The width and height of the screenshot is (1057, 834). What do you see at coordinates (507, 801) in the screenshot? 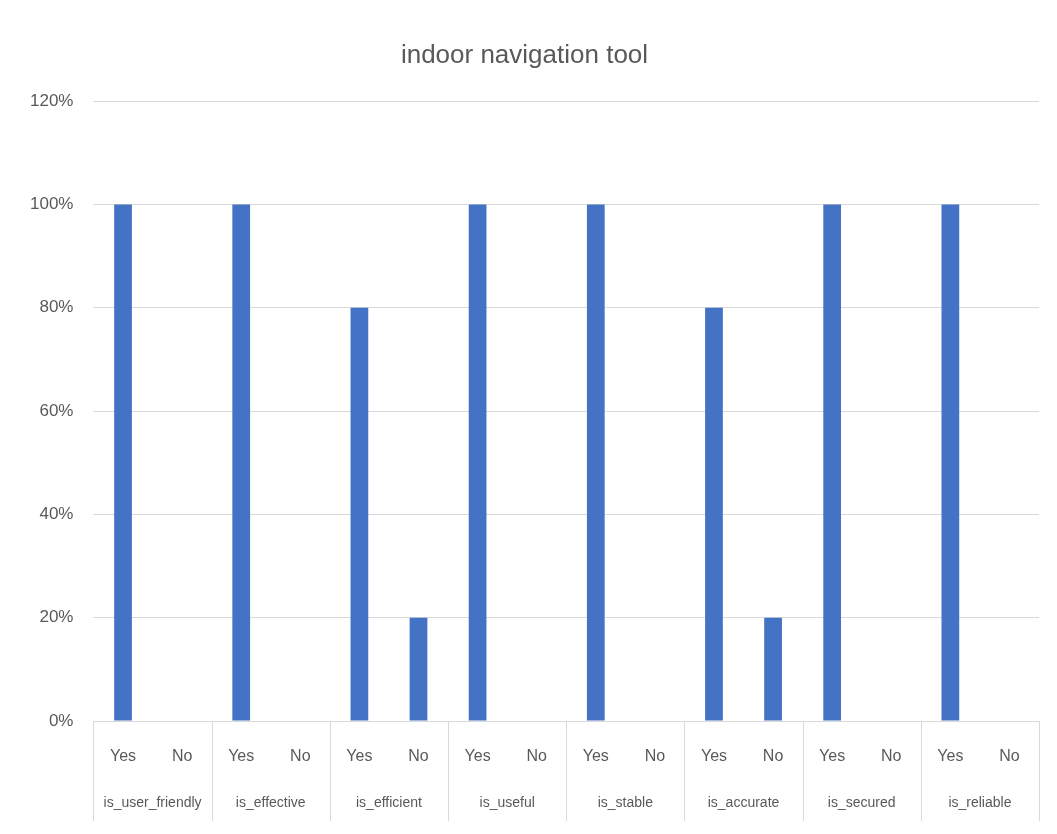
I see `x-tick-label: is_useful` at bounding box center [507, 801].